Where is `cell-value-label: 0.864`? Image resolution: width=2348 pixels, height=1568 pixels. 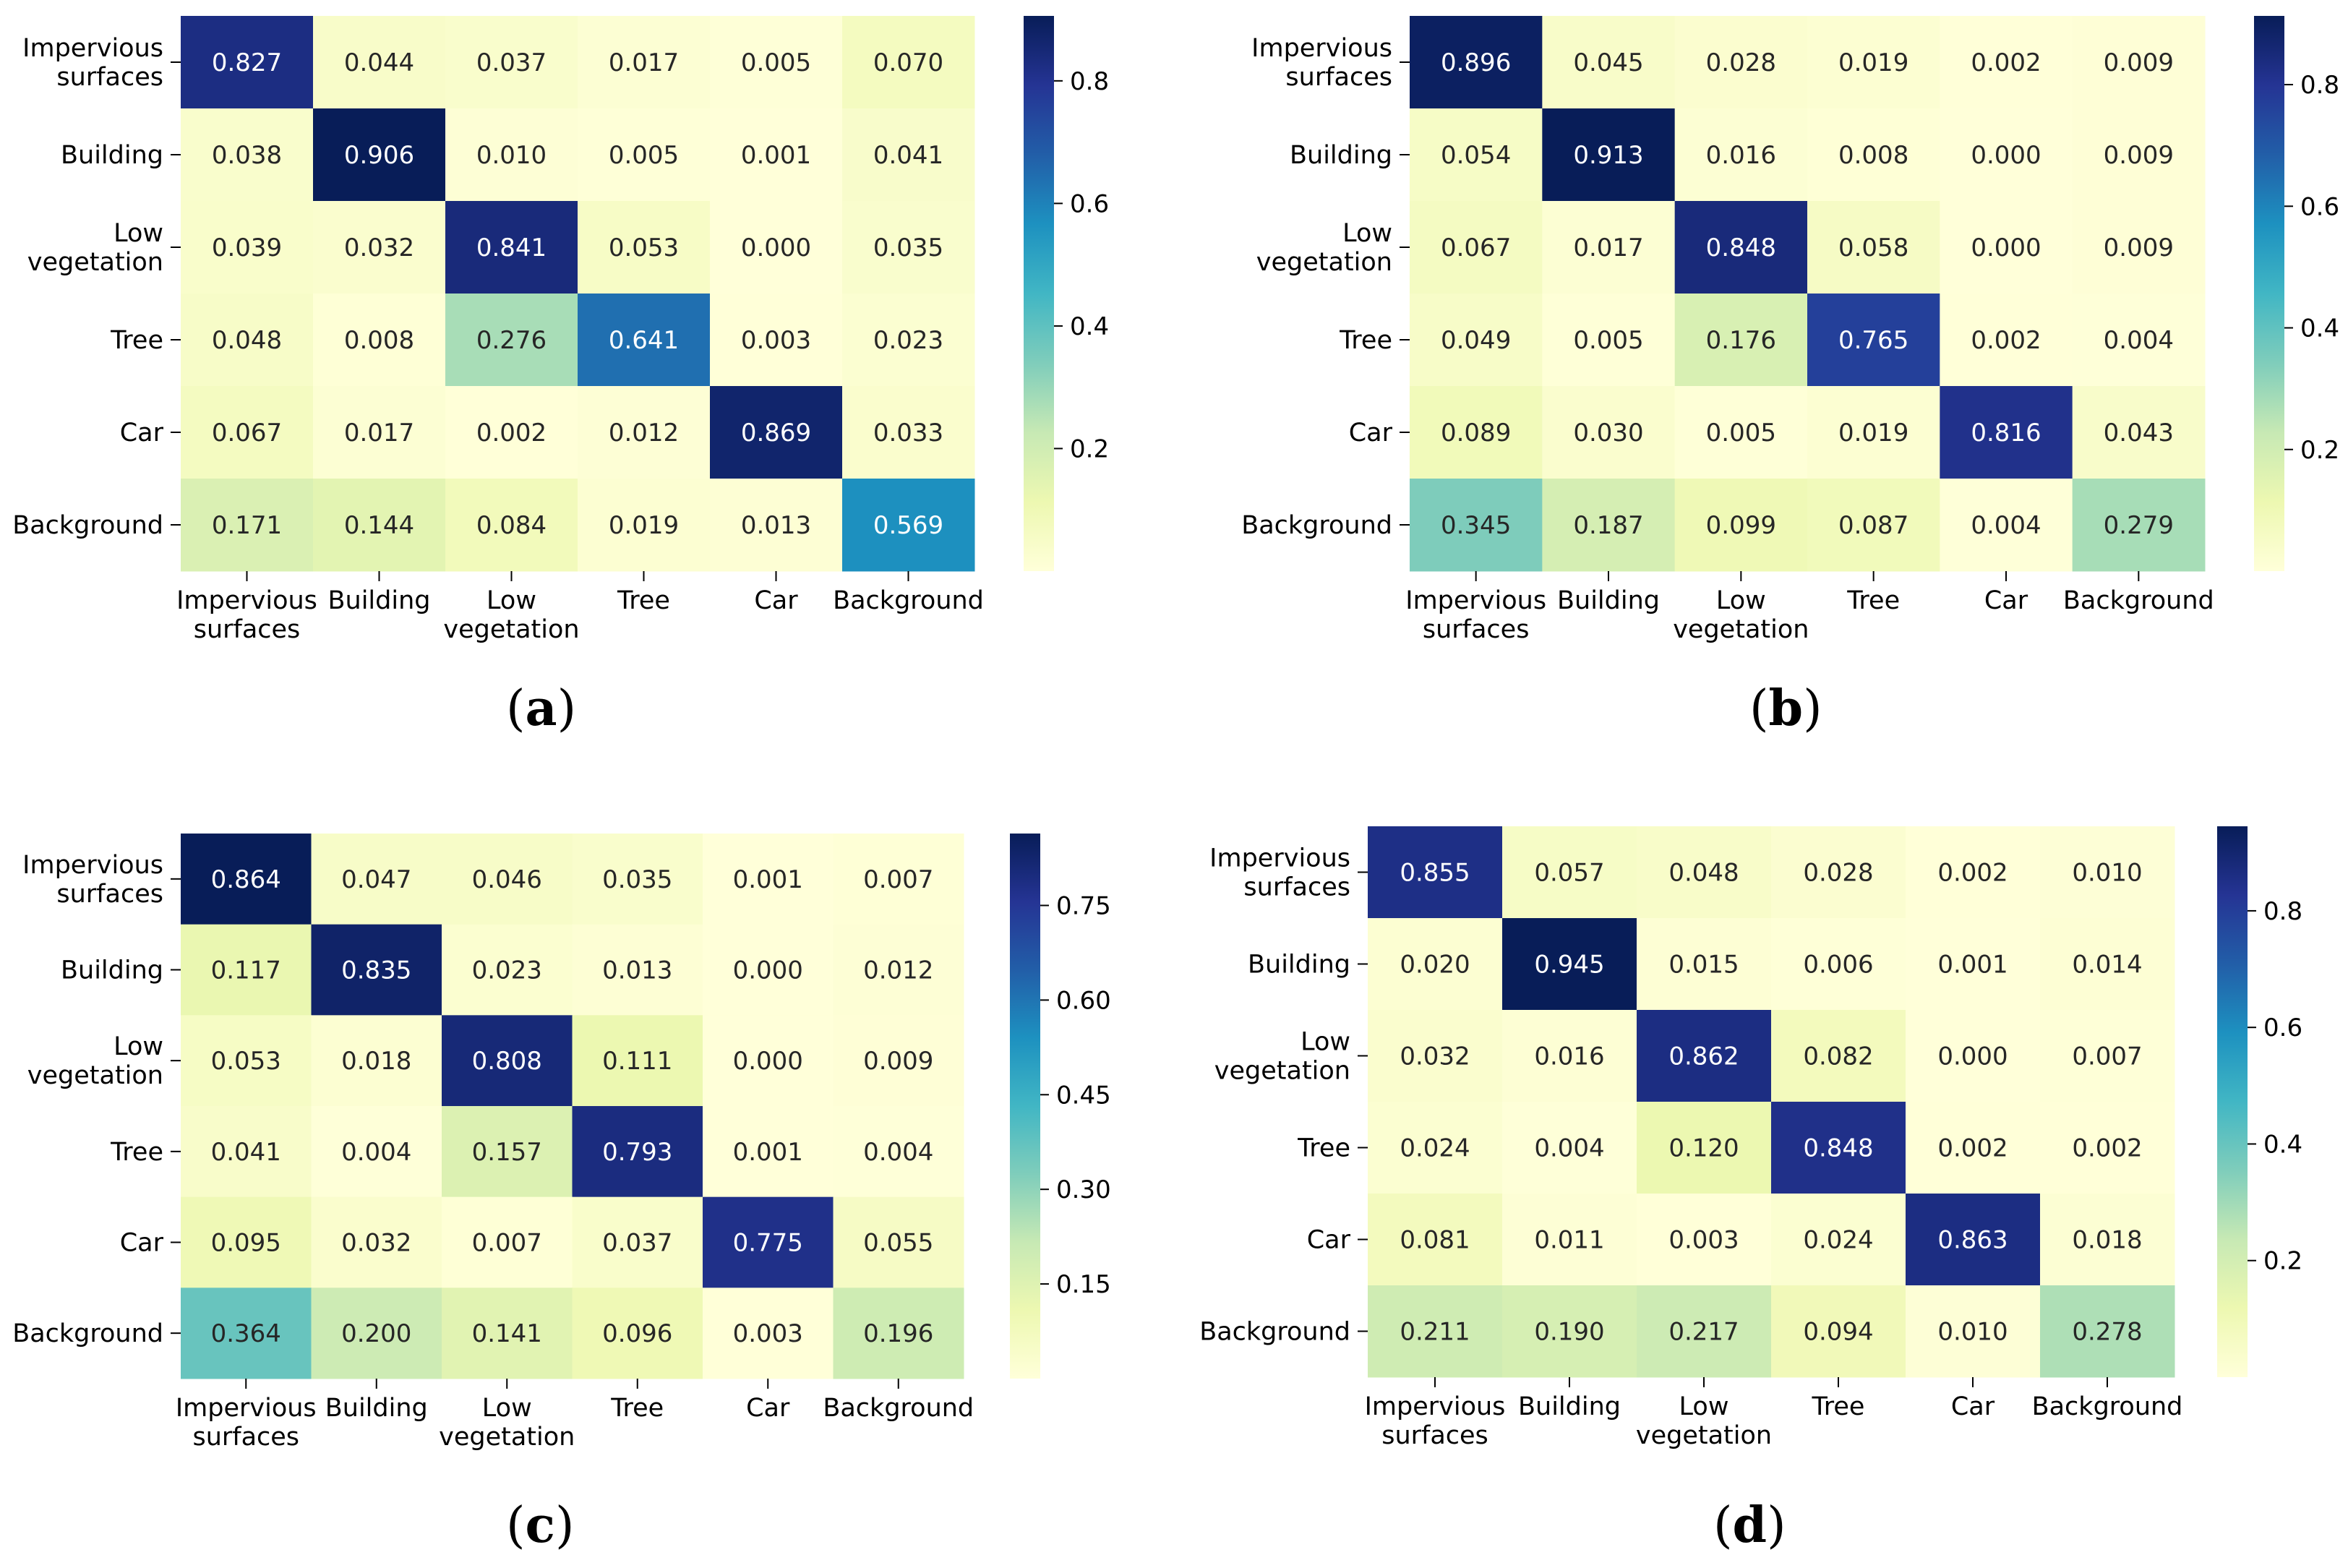 cell-value-label: 0.864 is located at coordinates (246, 879).